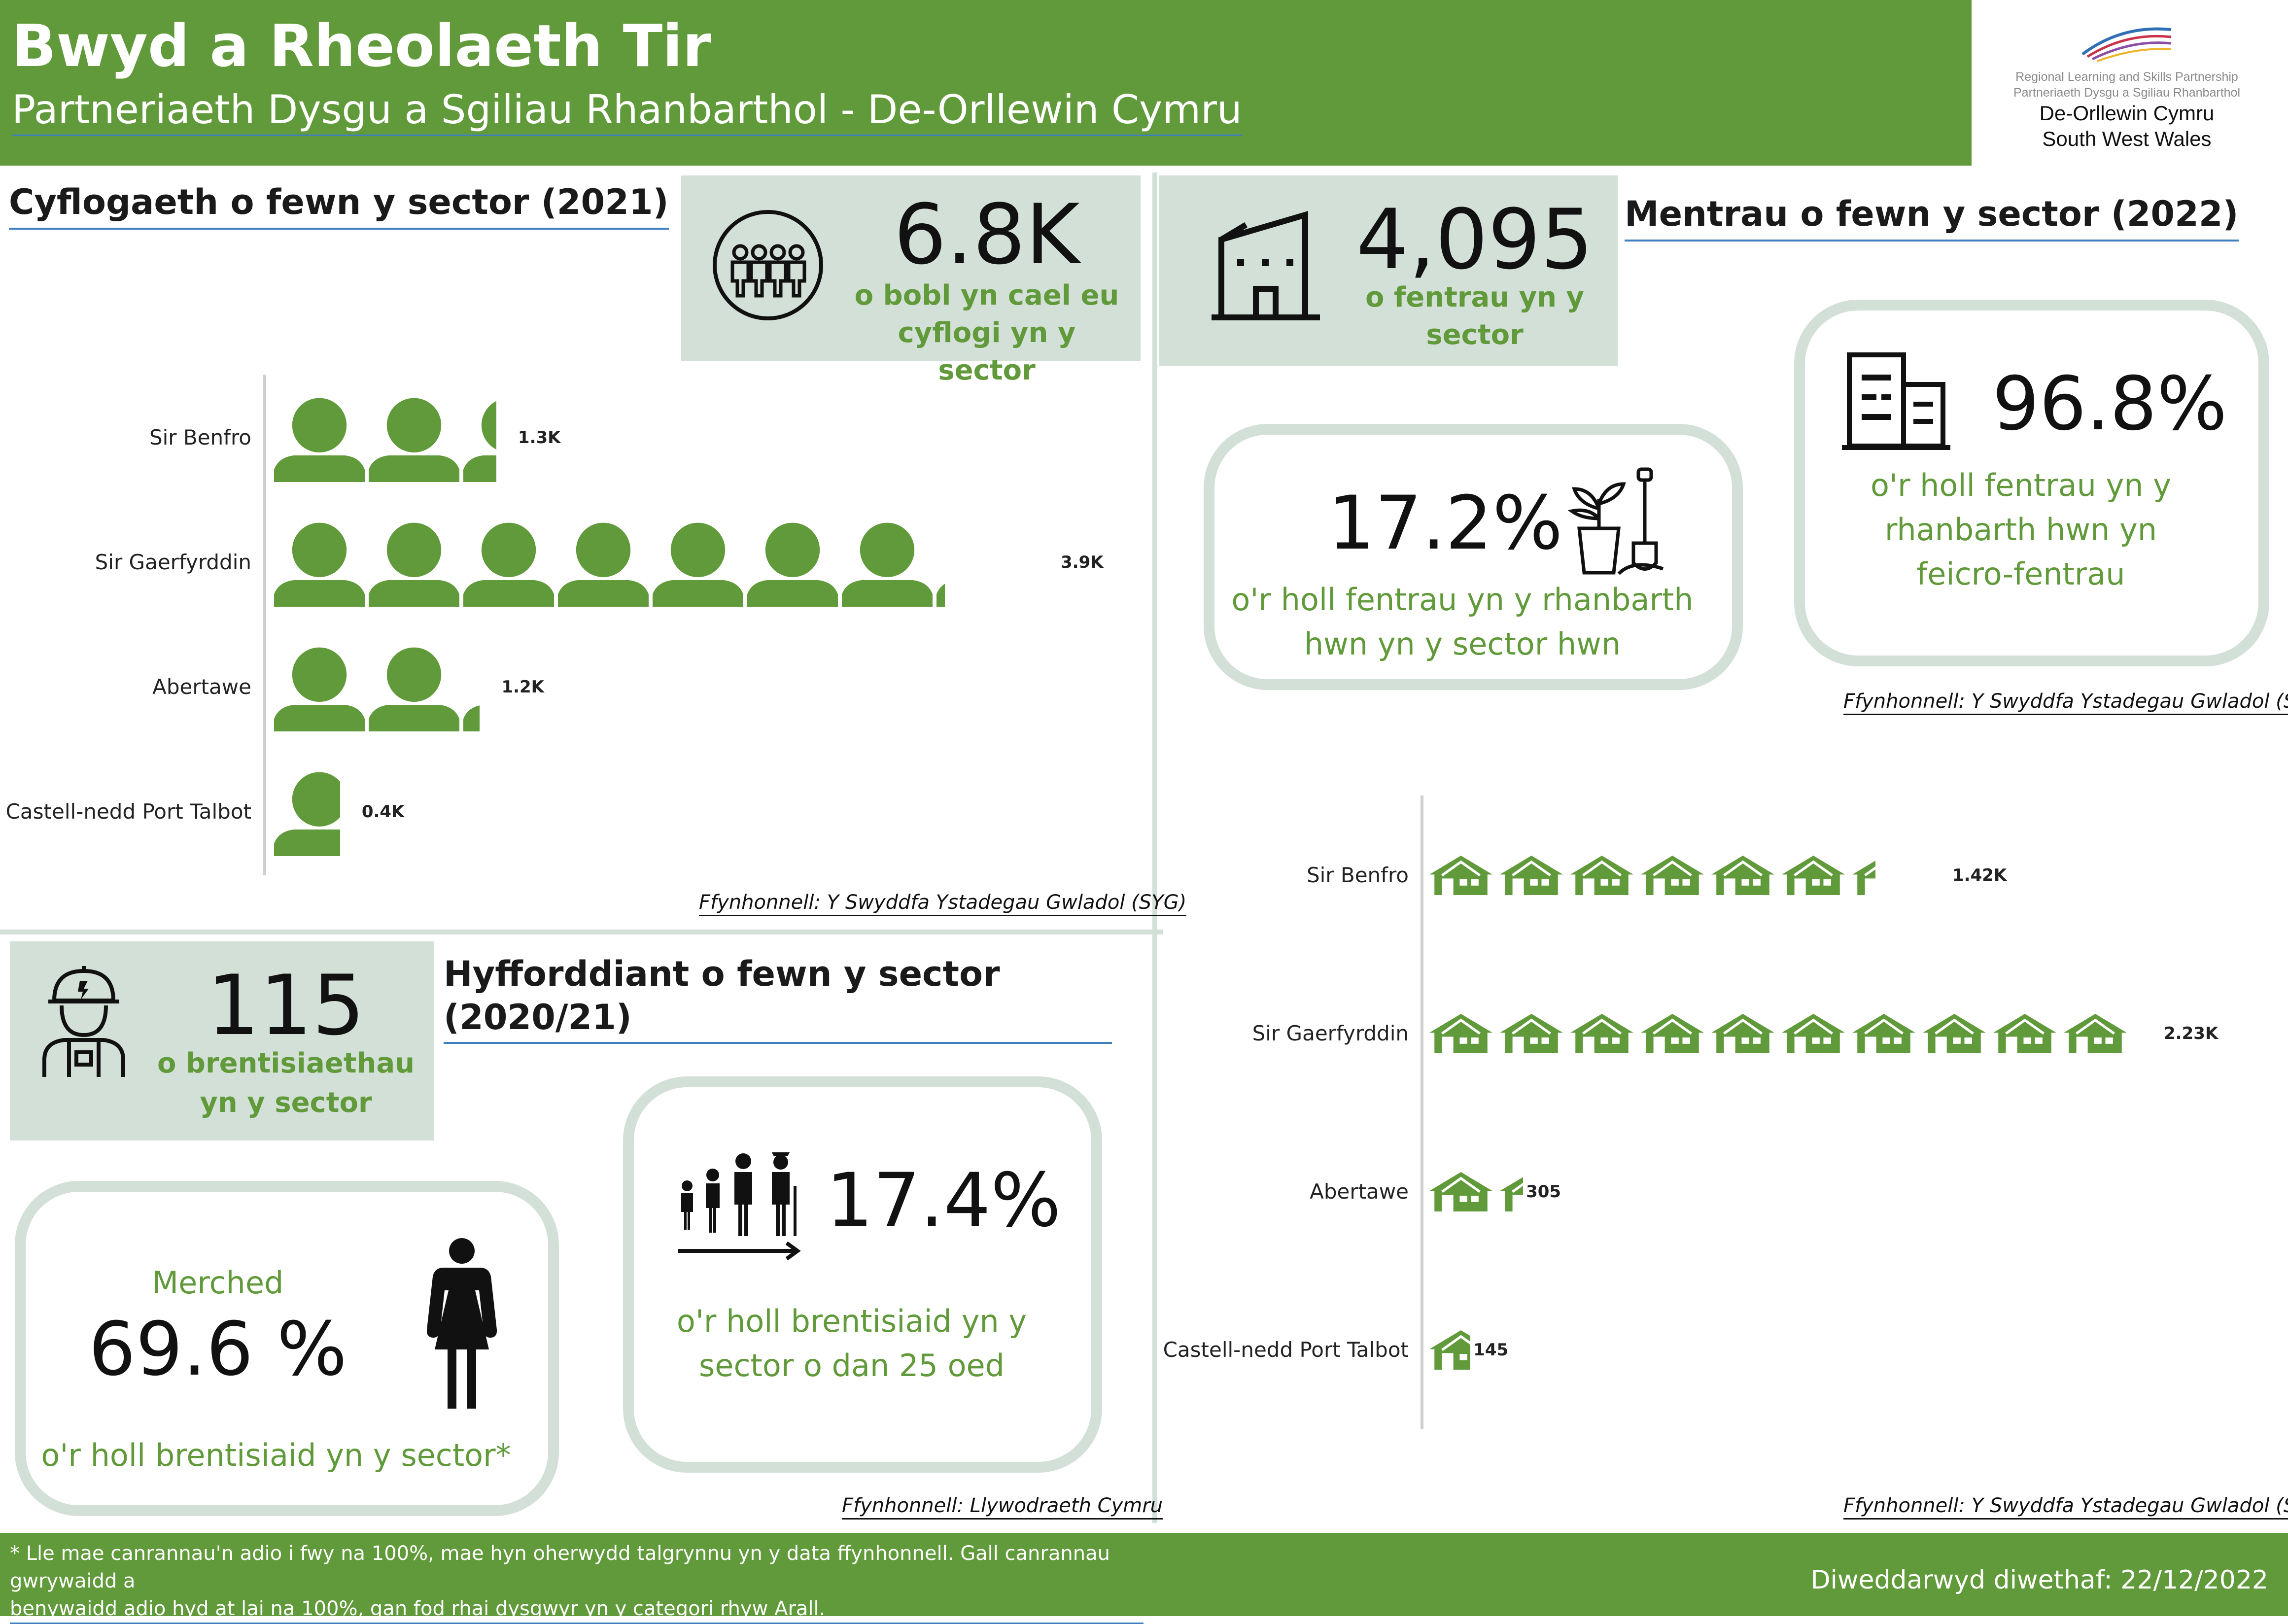 This screenshot has height=1624, width=2288. I want to click on logo-line-2: Partneriaeth Dysgu a Sgiliau Rhanbarthol, so click(2126, 93).